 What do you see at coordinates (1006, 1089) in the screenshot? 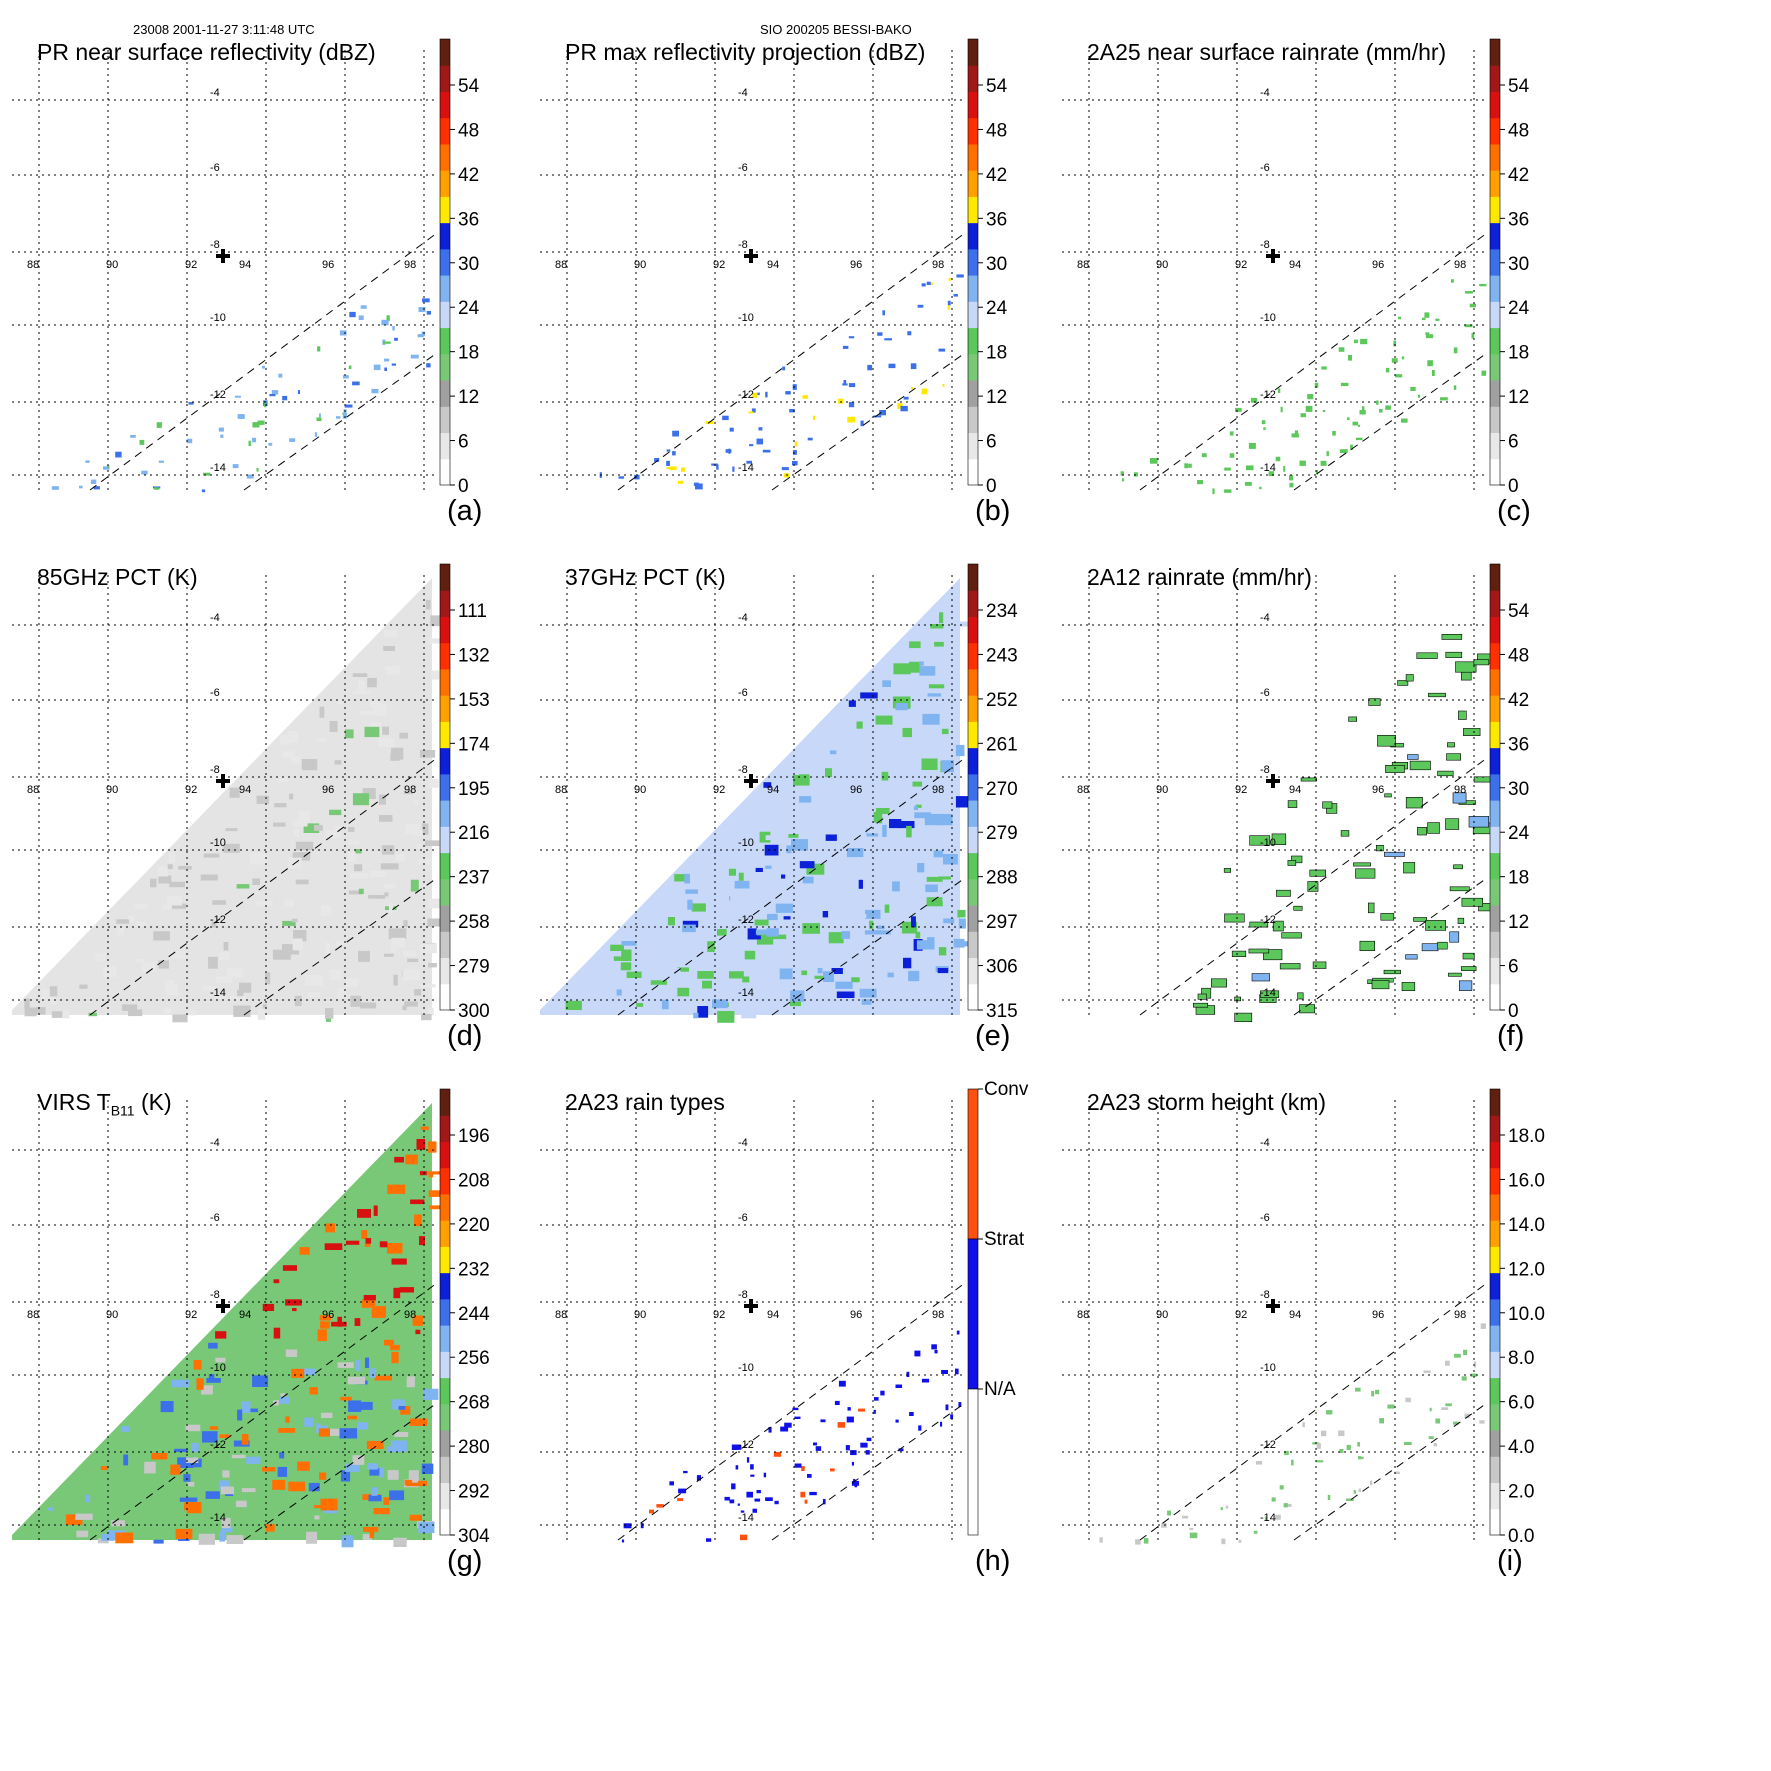
I see `colorbar-label: Conv` at bounding box center [1006, 1089].